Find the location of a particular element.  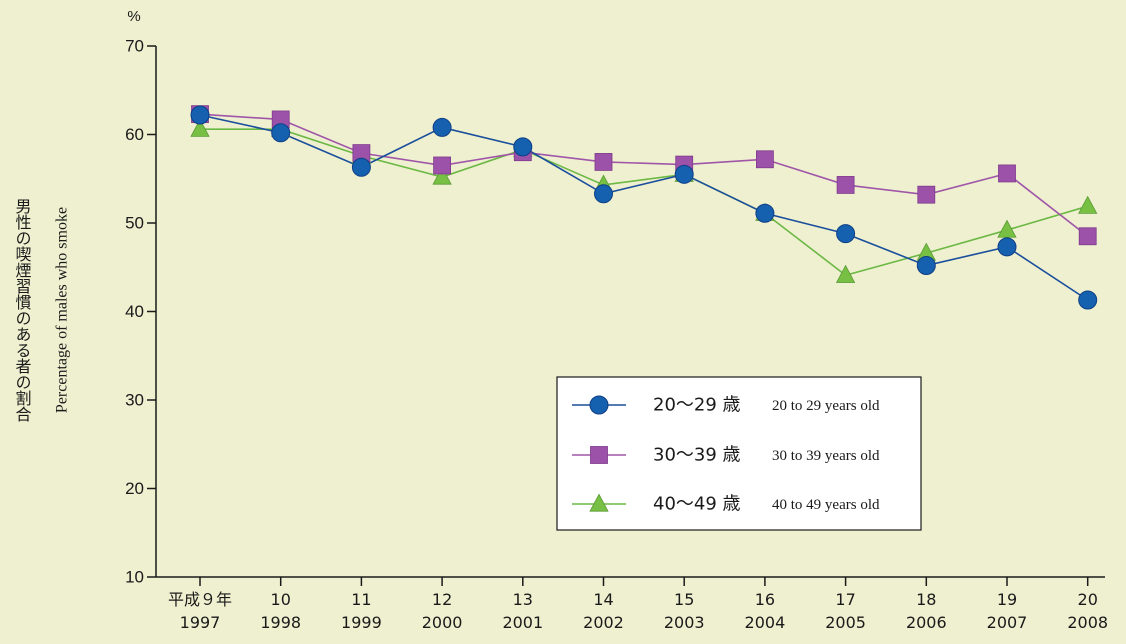

x-tick-label-year: 2005 is located at coordinates (845, 622).